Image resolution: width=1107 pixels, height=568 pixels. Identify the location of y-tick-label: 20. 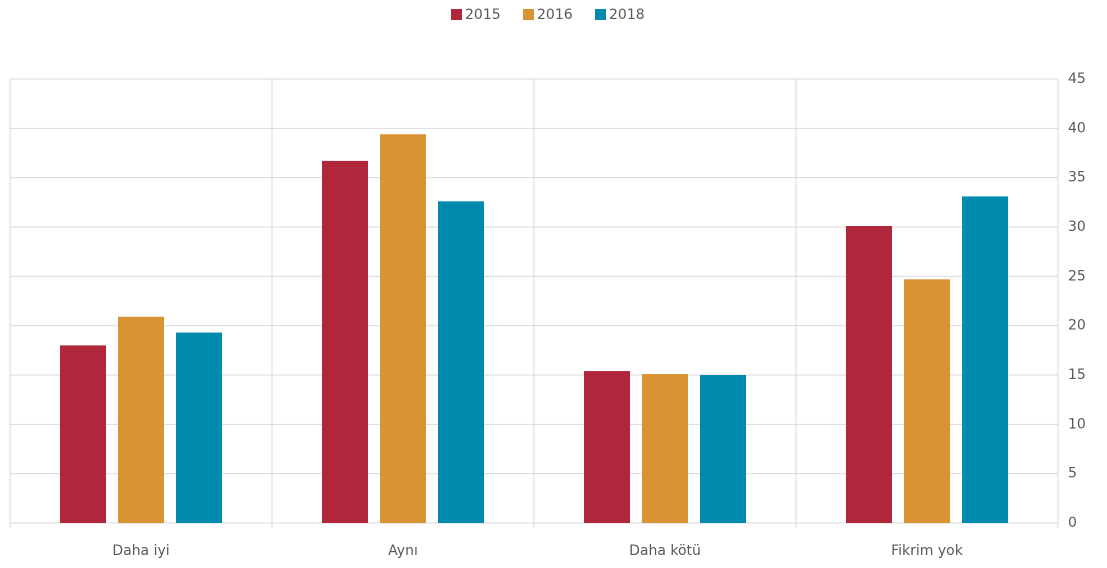
(1077, 326).